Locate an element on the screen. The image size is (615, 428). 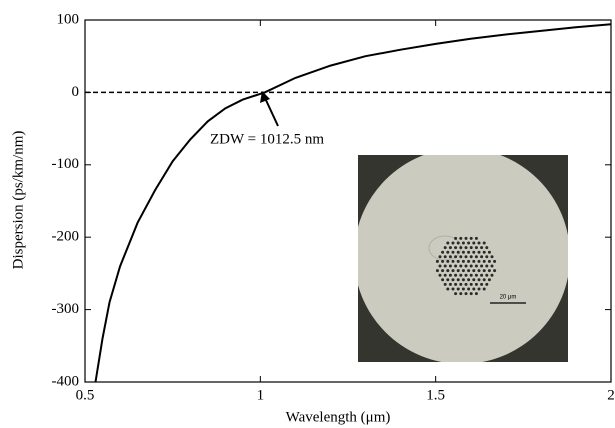
x-tick-label: 1.5 is located at coordinates (435, 395).